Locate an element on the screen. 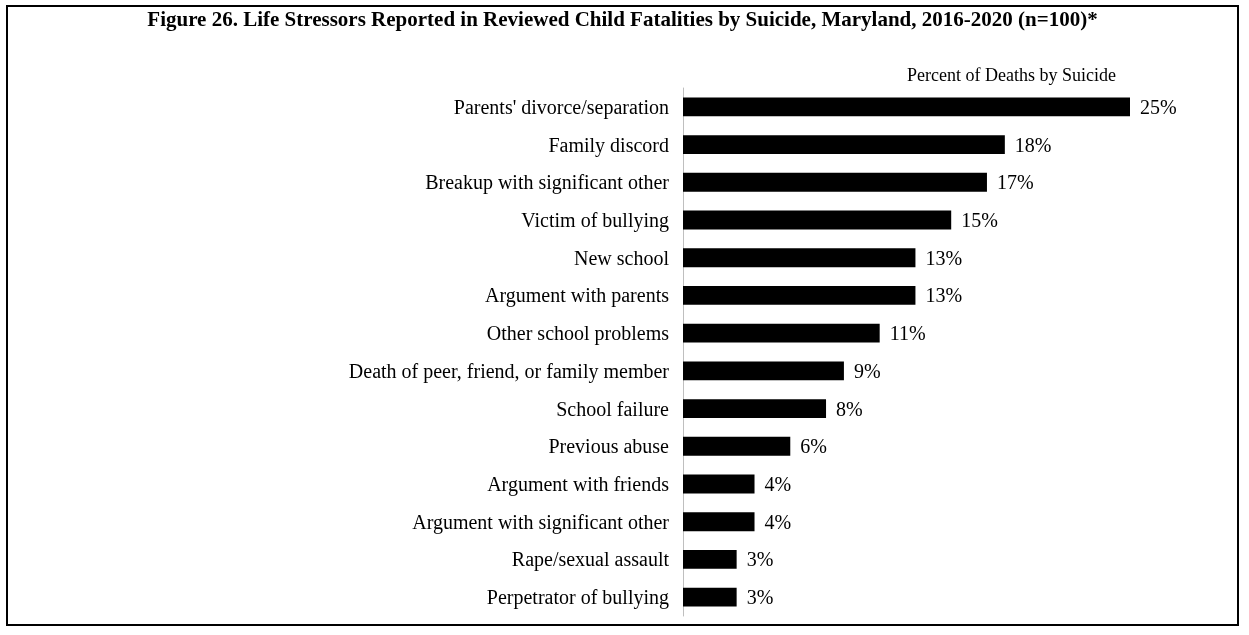 The image size is (1249, 635). y-tick-label: Victim of bullying is located at coordinates (595, 220).